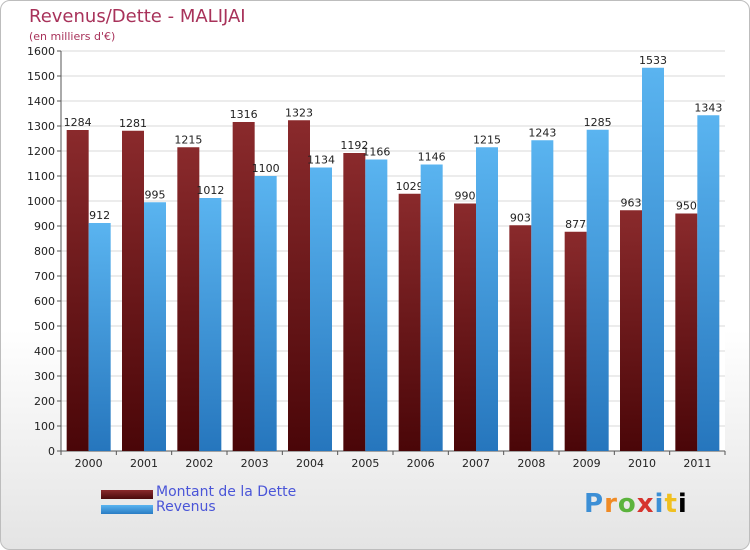 The width and height of the screenshot is (750, 550). Describe the element at coordinates (44, 251) in the screenshot. I see `y-tick-label: 800` at that location.